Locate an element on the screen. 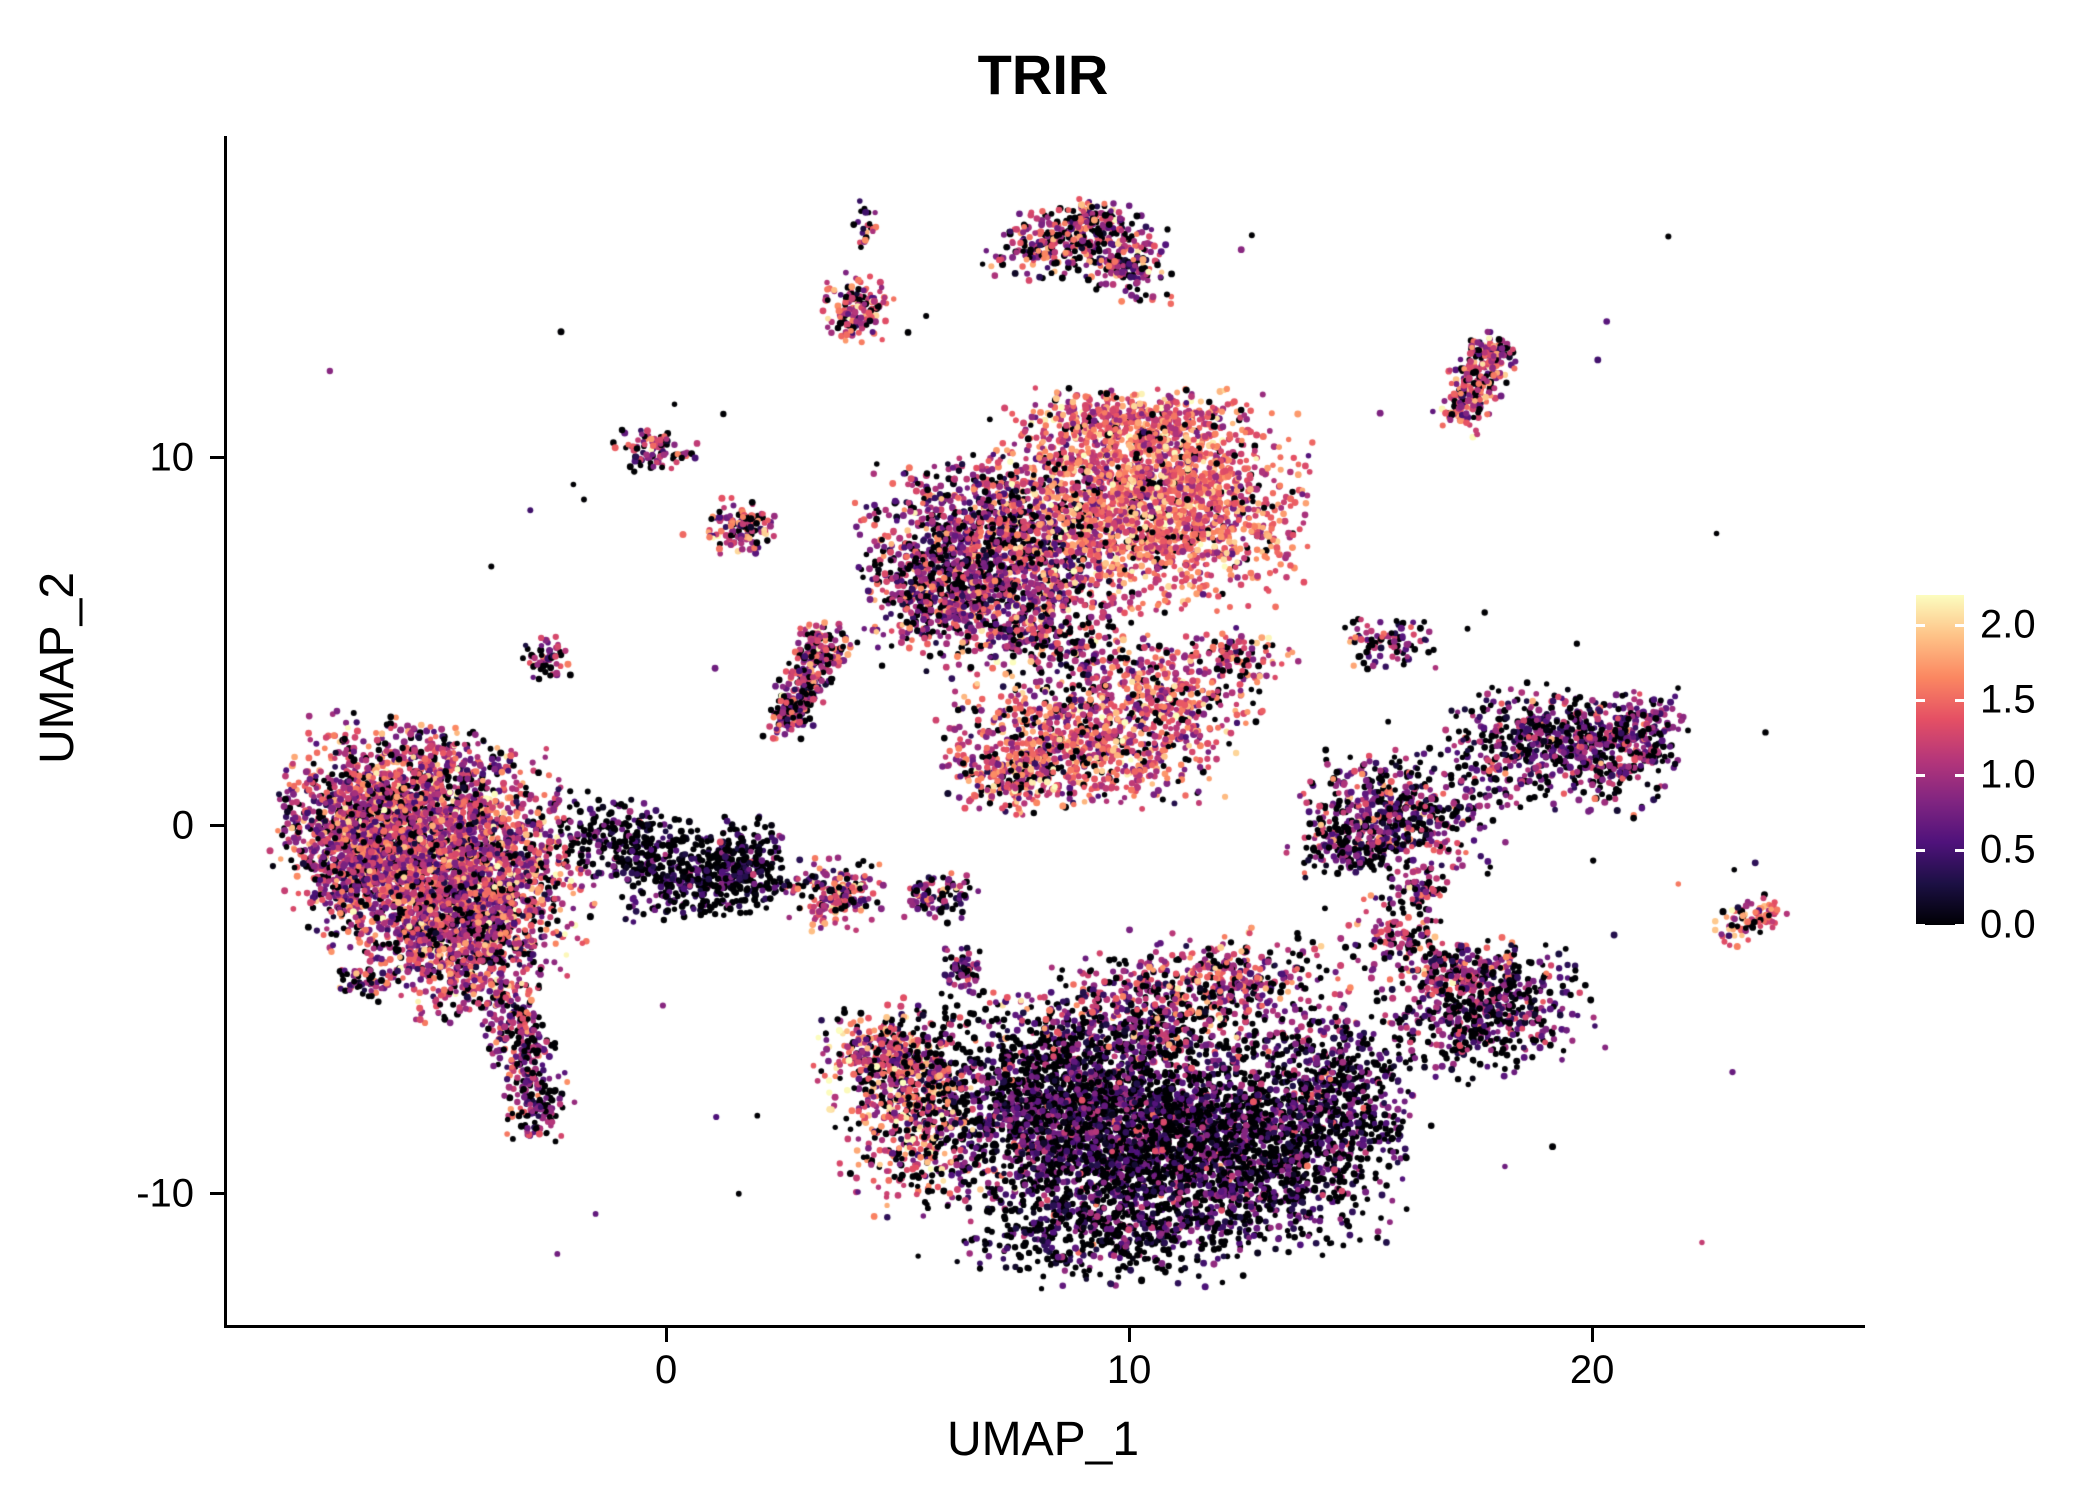  chart-title: TRIR is located at coordinates (1043, 74).